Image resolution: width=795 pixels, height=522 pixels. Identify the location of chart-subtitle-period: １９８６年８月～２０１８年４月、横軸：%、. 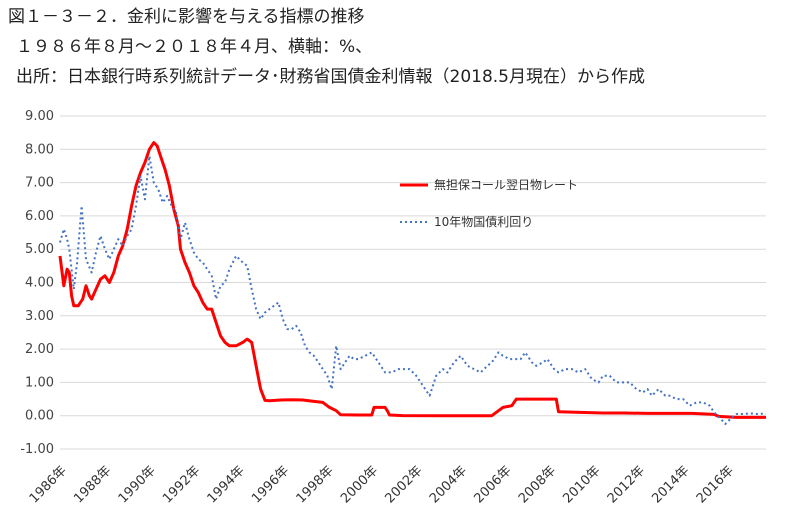
(194, 47).